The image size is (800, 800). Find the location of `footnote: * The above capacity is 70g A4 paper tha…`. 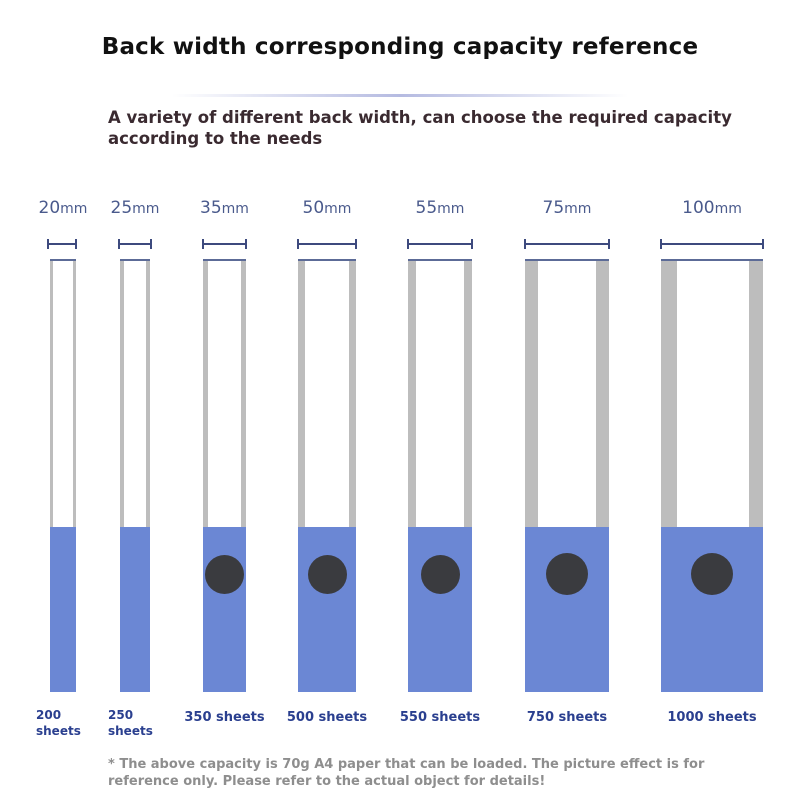

footnote: * The above capacity is 70g A4 paper tha… is located at coordinates (406, 773).